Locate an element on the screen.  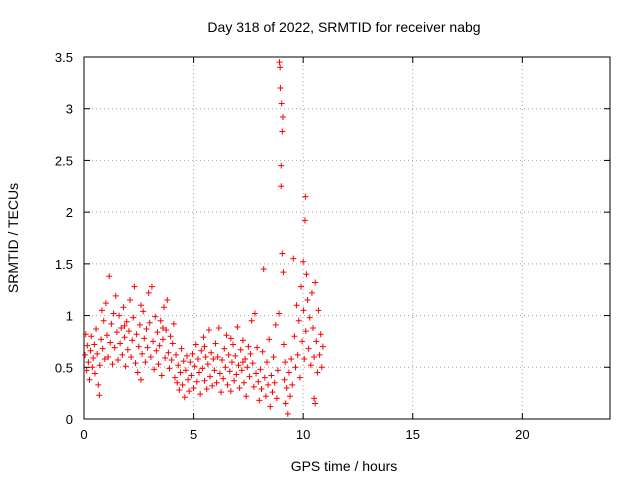
y-tick-label-0: 0 is located at coordinates (69, 419).